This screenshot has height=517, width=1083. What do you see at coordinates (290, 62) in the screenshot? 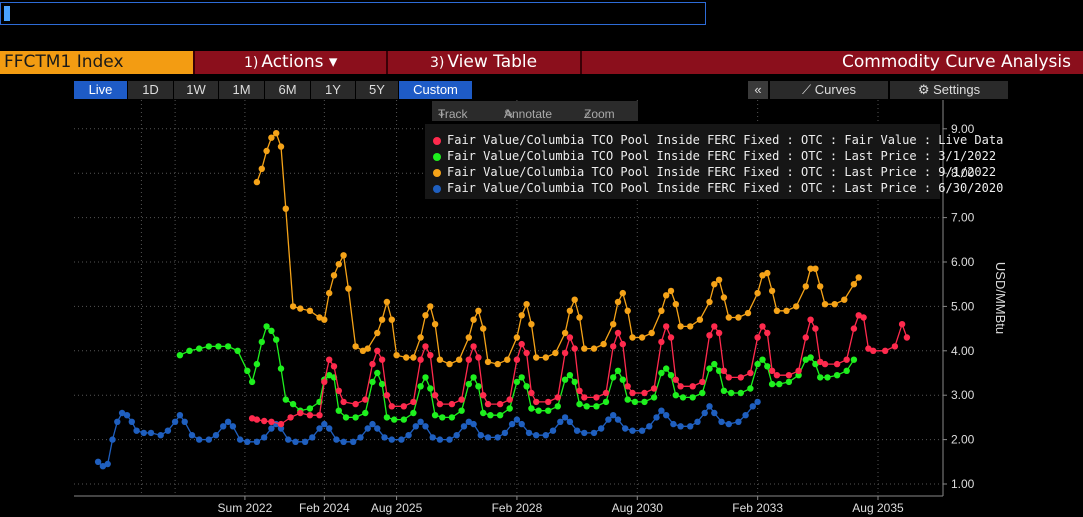
I see `actions-menu-button: 1) Actions ▾` at bounding box center [290, 62].